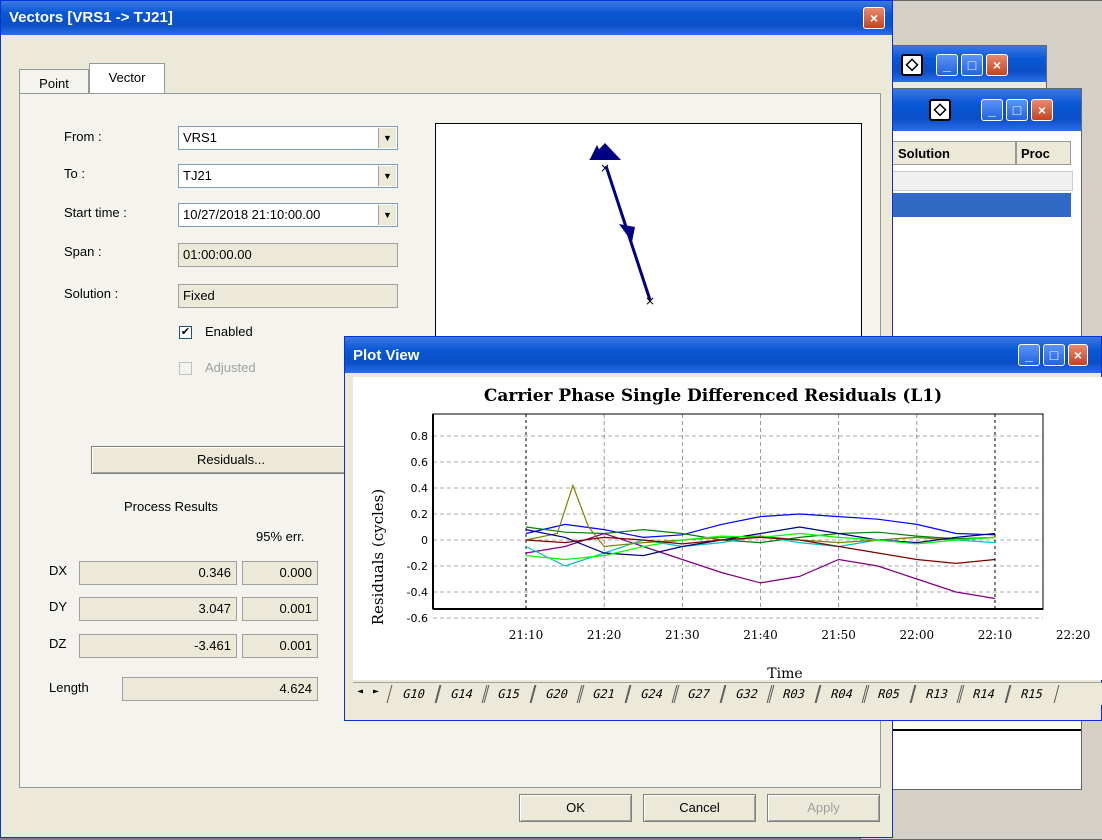  I want to click on tab-g20: G20, so click(556, 694).